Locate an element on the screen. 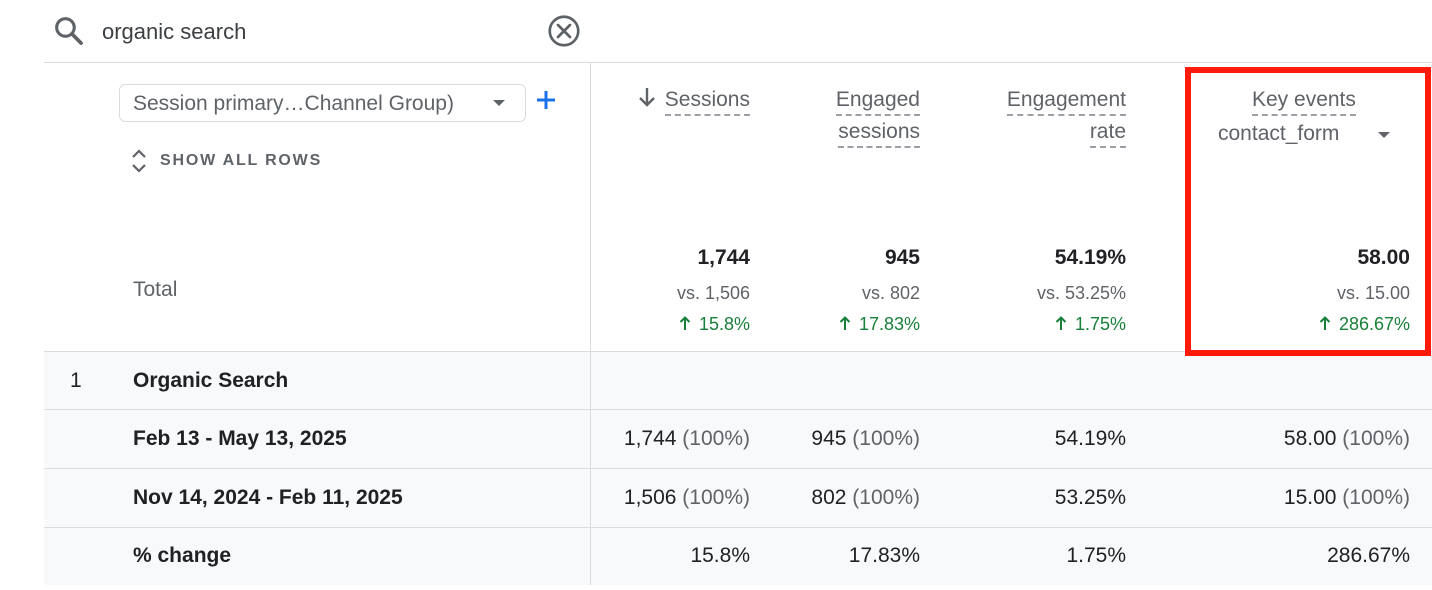 The height and width of the screenshot is (590, 1432). table-cell: 1,506 (100%) is located at coordinates (687, 498).